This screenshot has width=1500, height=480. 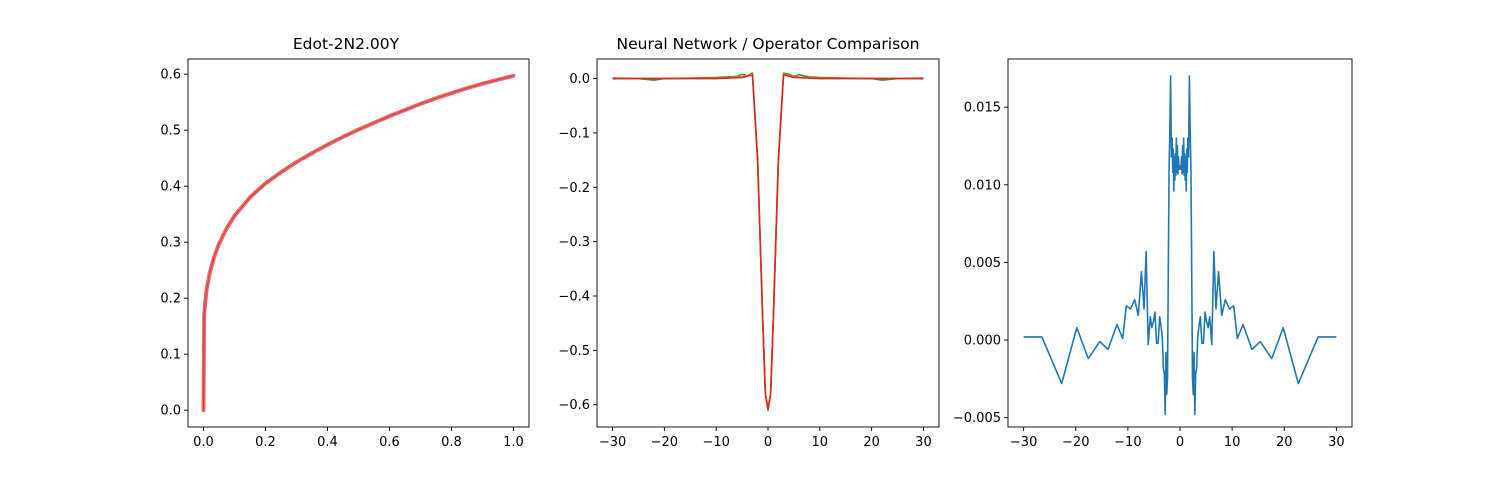 What do you see at coordinates (982, 341) in the screenshot?
I see `y-tick-label: 0.000` at bounding box center [982, 341].